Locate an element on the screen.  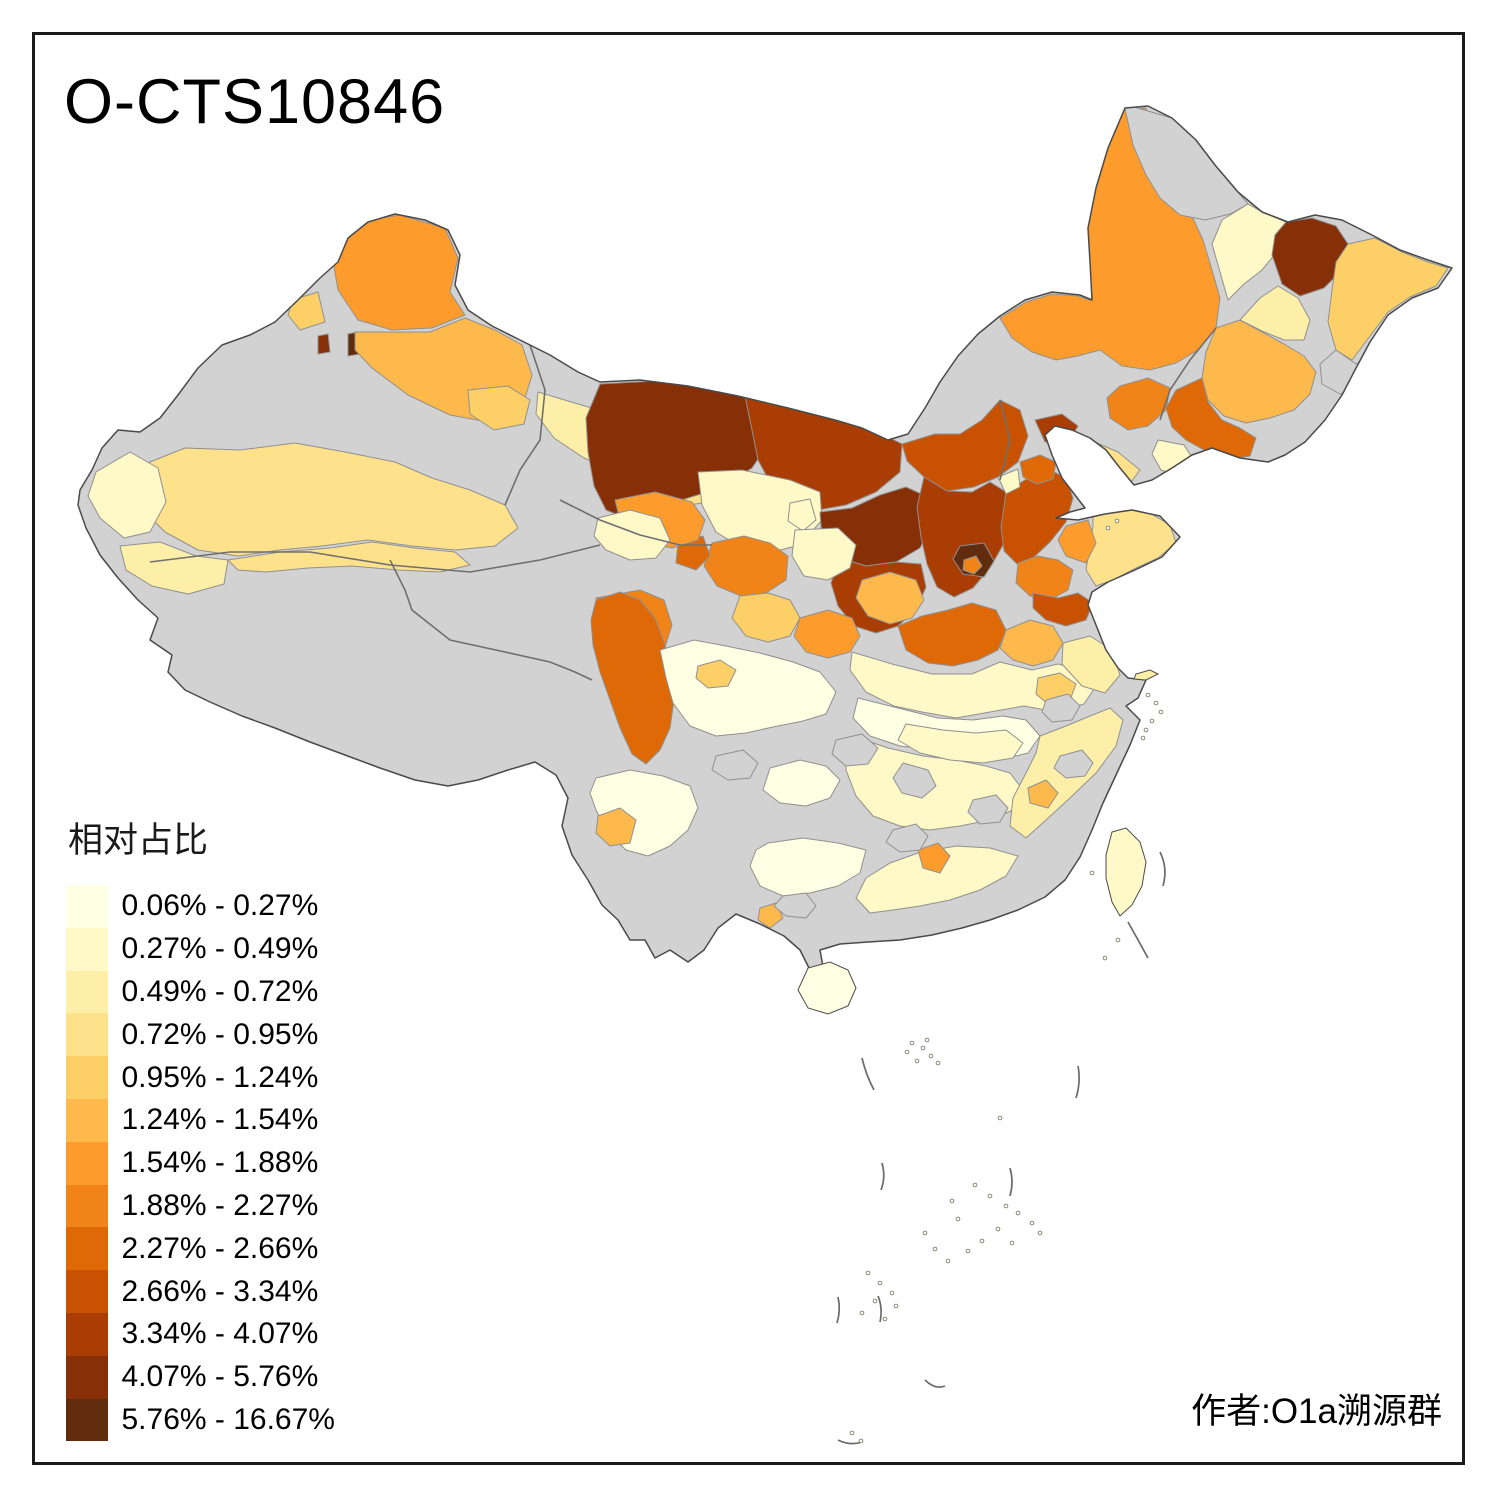
legend-item: 1.88% - 2.27% is located at coordinates (200, 1206).